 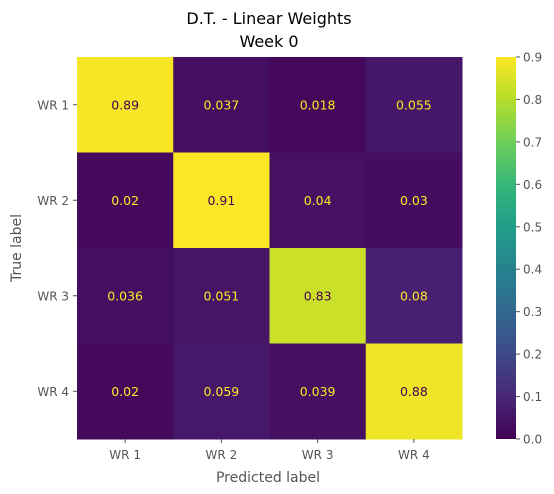 I want to click on cell-value-label-r3-c4: 0.08, so click(x=414, y=295).